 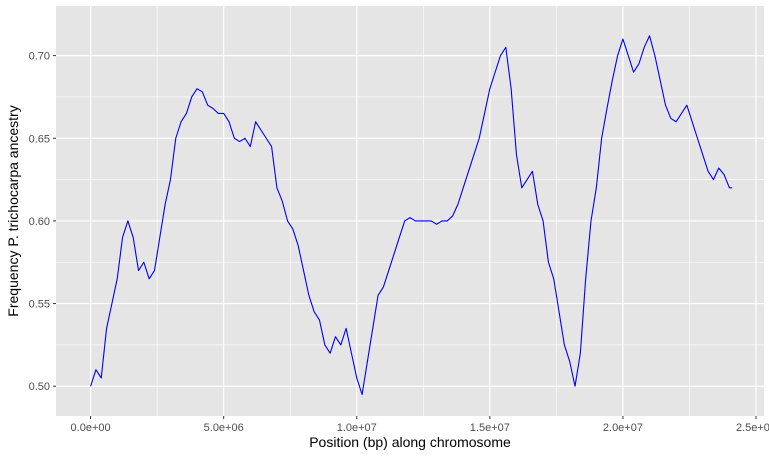 I want to click on y-tick-label: 0.65, so click(x=39, y=139).